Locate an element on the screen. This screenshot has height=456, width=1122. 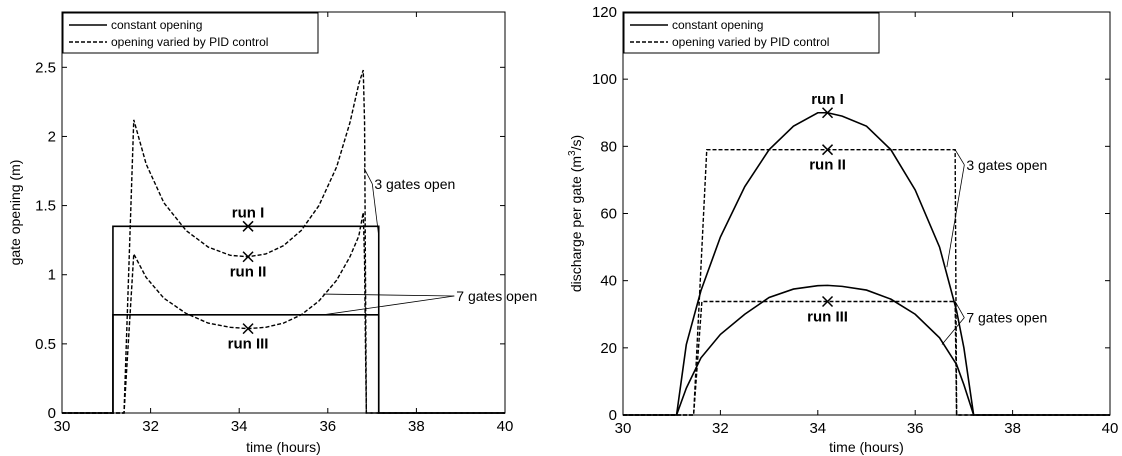
y-tick-label: 120 is located at coordinates (604, 12).